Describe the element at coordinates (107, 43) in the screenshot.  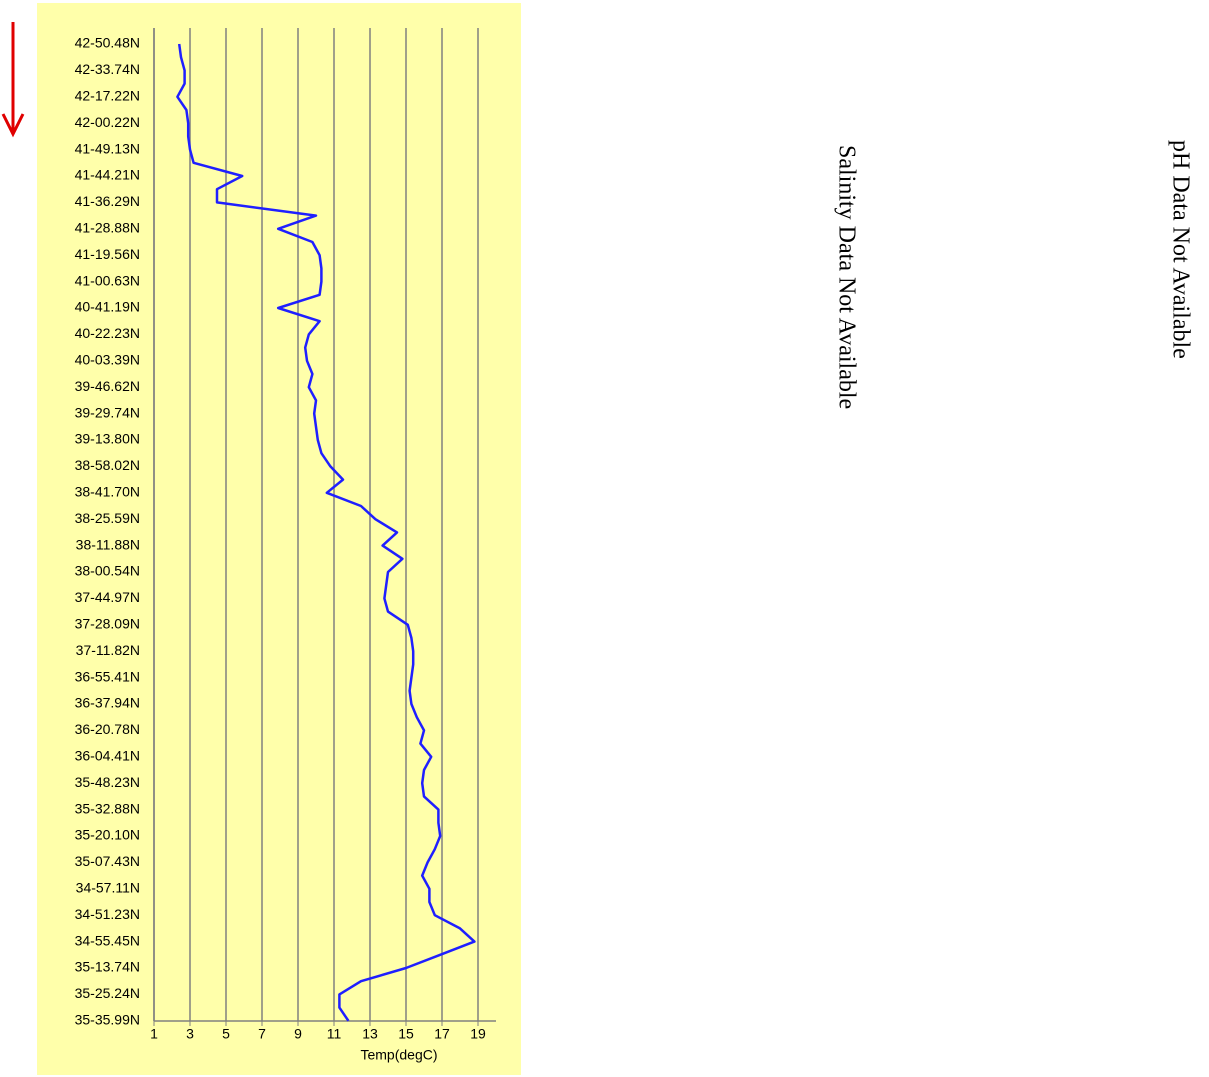
I see `y-tick-label: 42-50.48N` at that location.